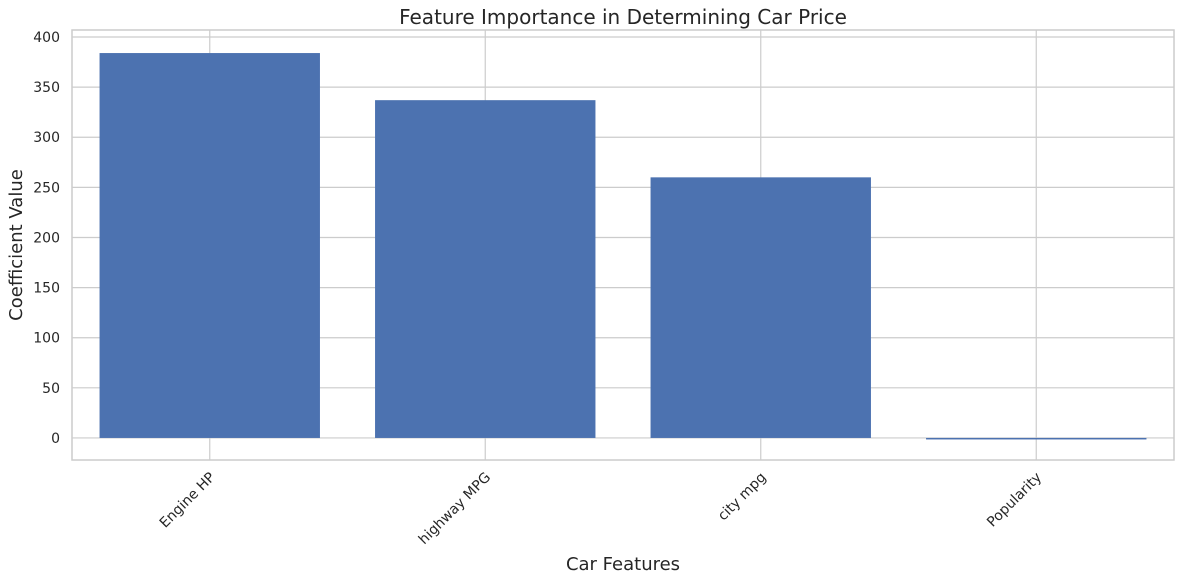  What do you see at coordinates (46, 289) in the screenshot?
I see `y-tick-label: 150` at bounding box center [46, 289].